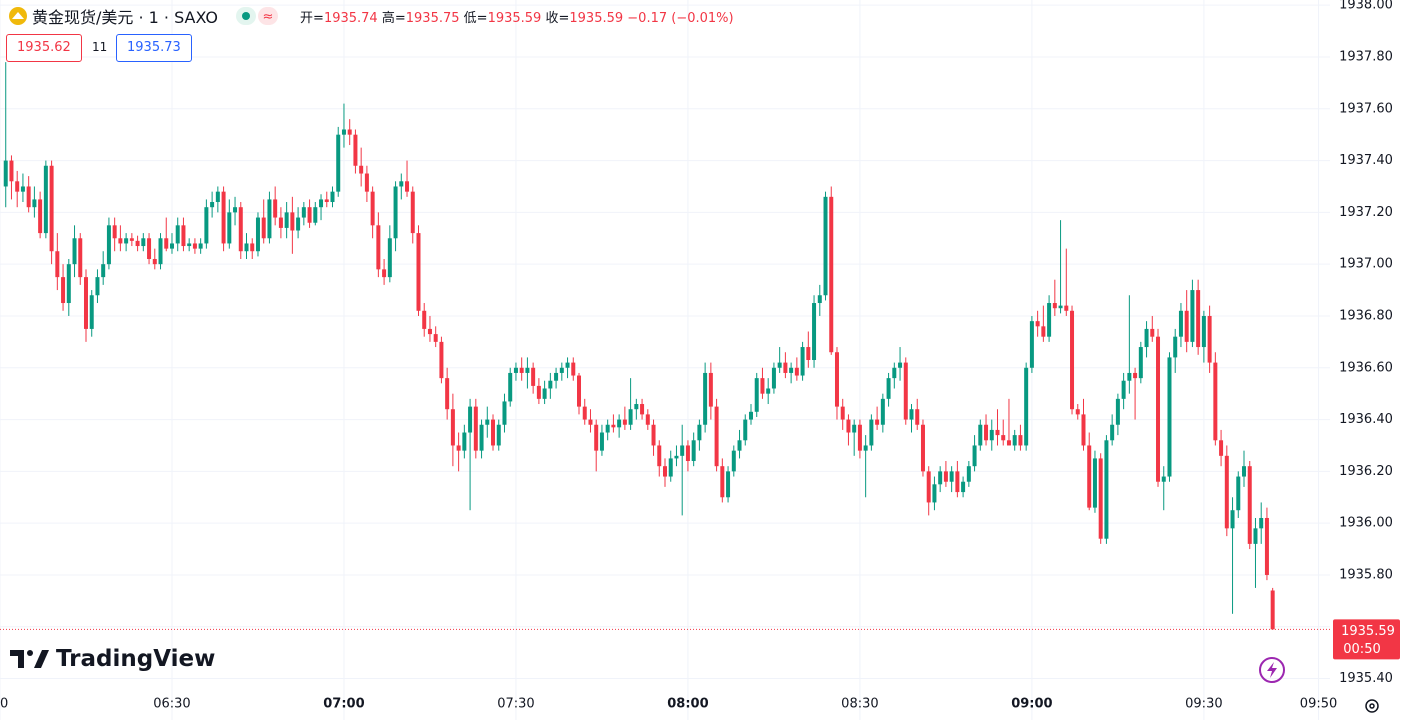 The width and height of the screenshot is (1402, 720). Describe the element at coordinates (1366, 108) in the screenshot. I see `y-tick-label: 1937.60` at that location.